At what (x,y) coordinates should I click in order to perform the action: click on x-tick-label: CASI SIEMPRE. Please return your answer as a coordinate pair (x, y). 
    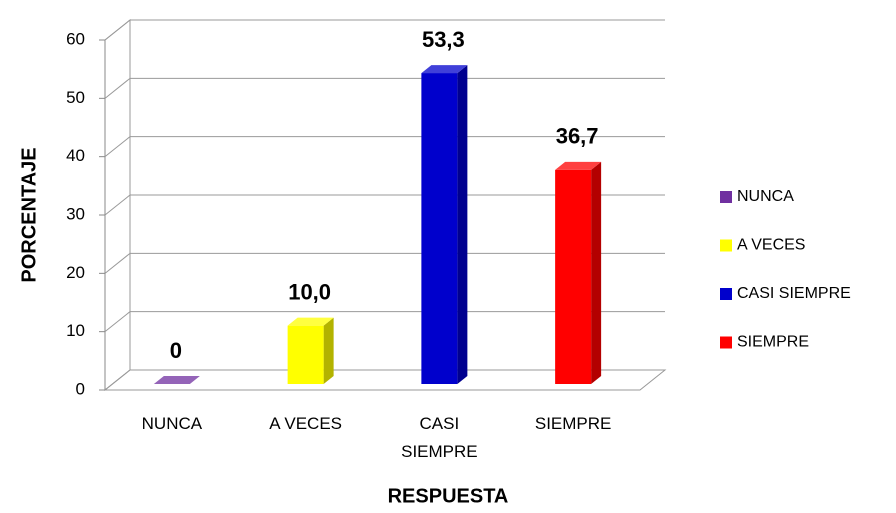
    Looking at the image, I should click on (439, 437).